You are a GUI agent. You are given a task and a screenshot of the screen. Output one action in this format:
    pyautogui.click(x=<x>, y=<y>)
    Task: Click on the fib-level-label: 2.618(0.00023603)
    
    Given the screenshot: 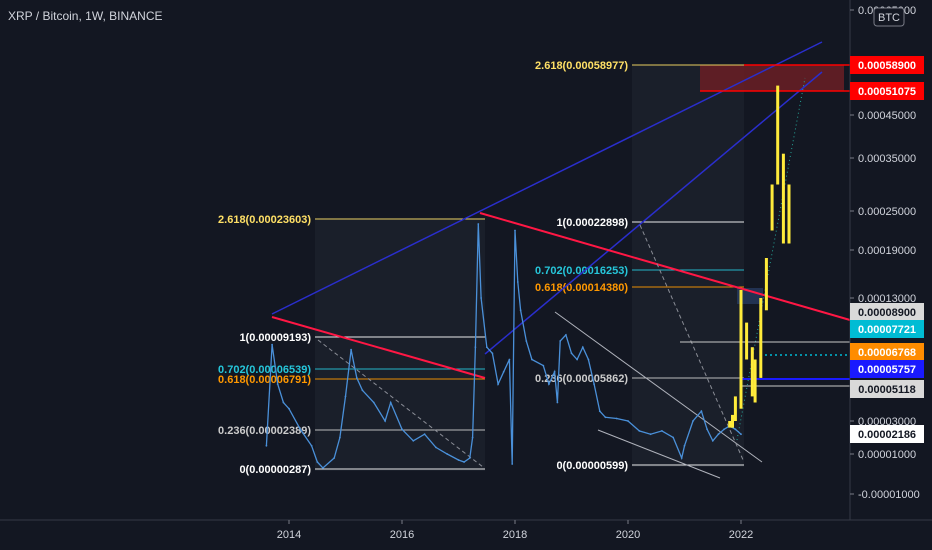 What is the action you would take?
    pyautogui.click(x=264, y=220)
    